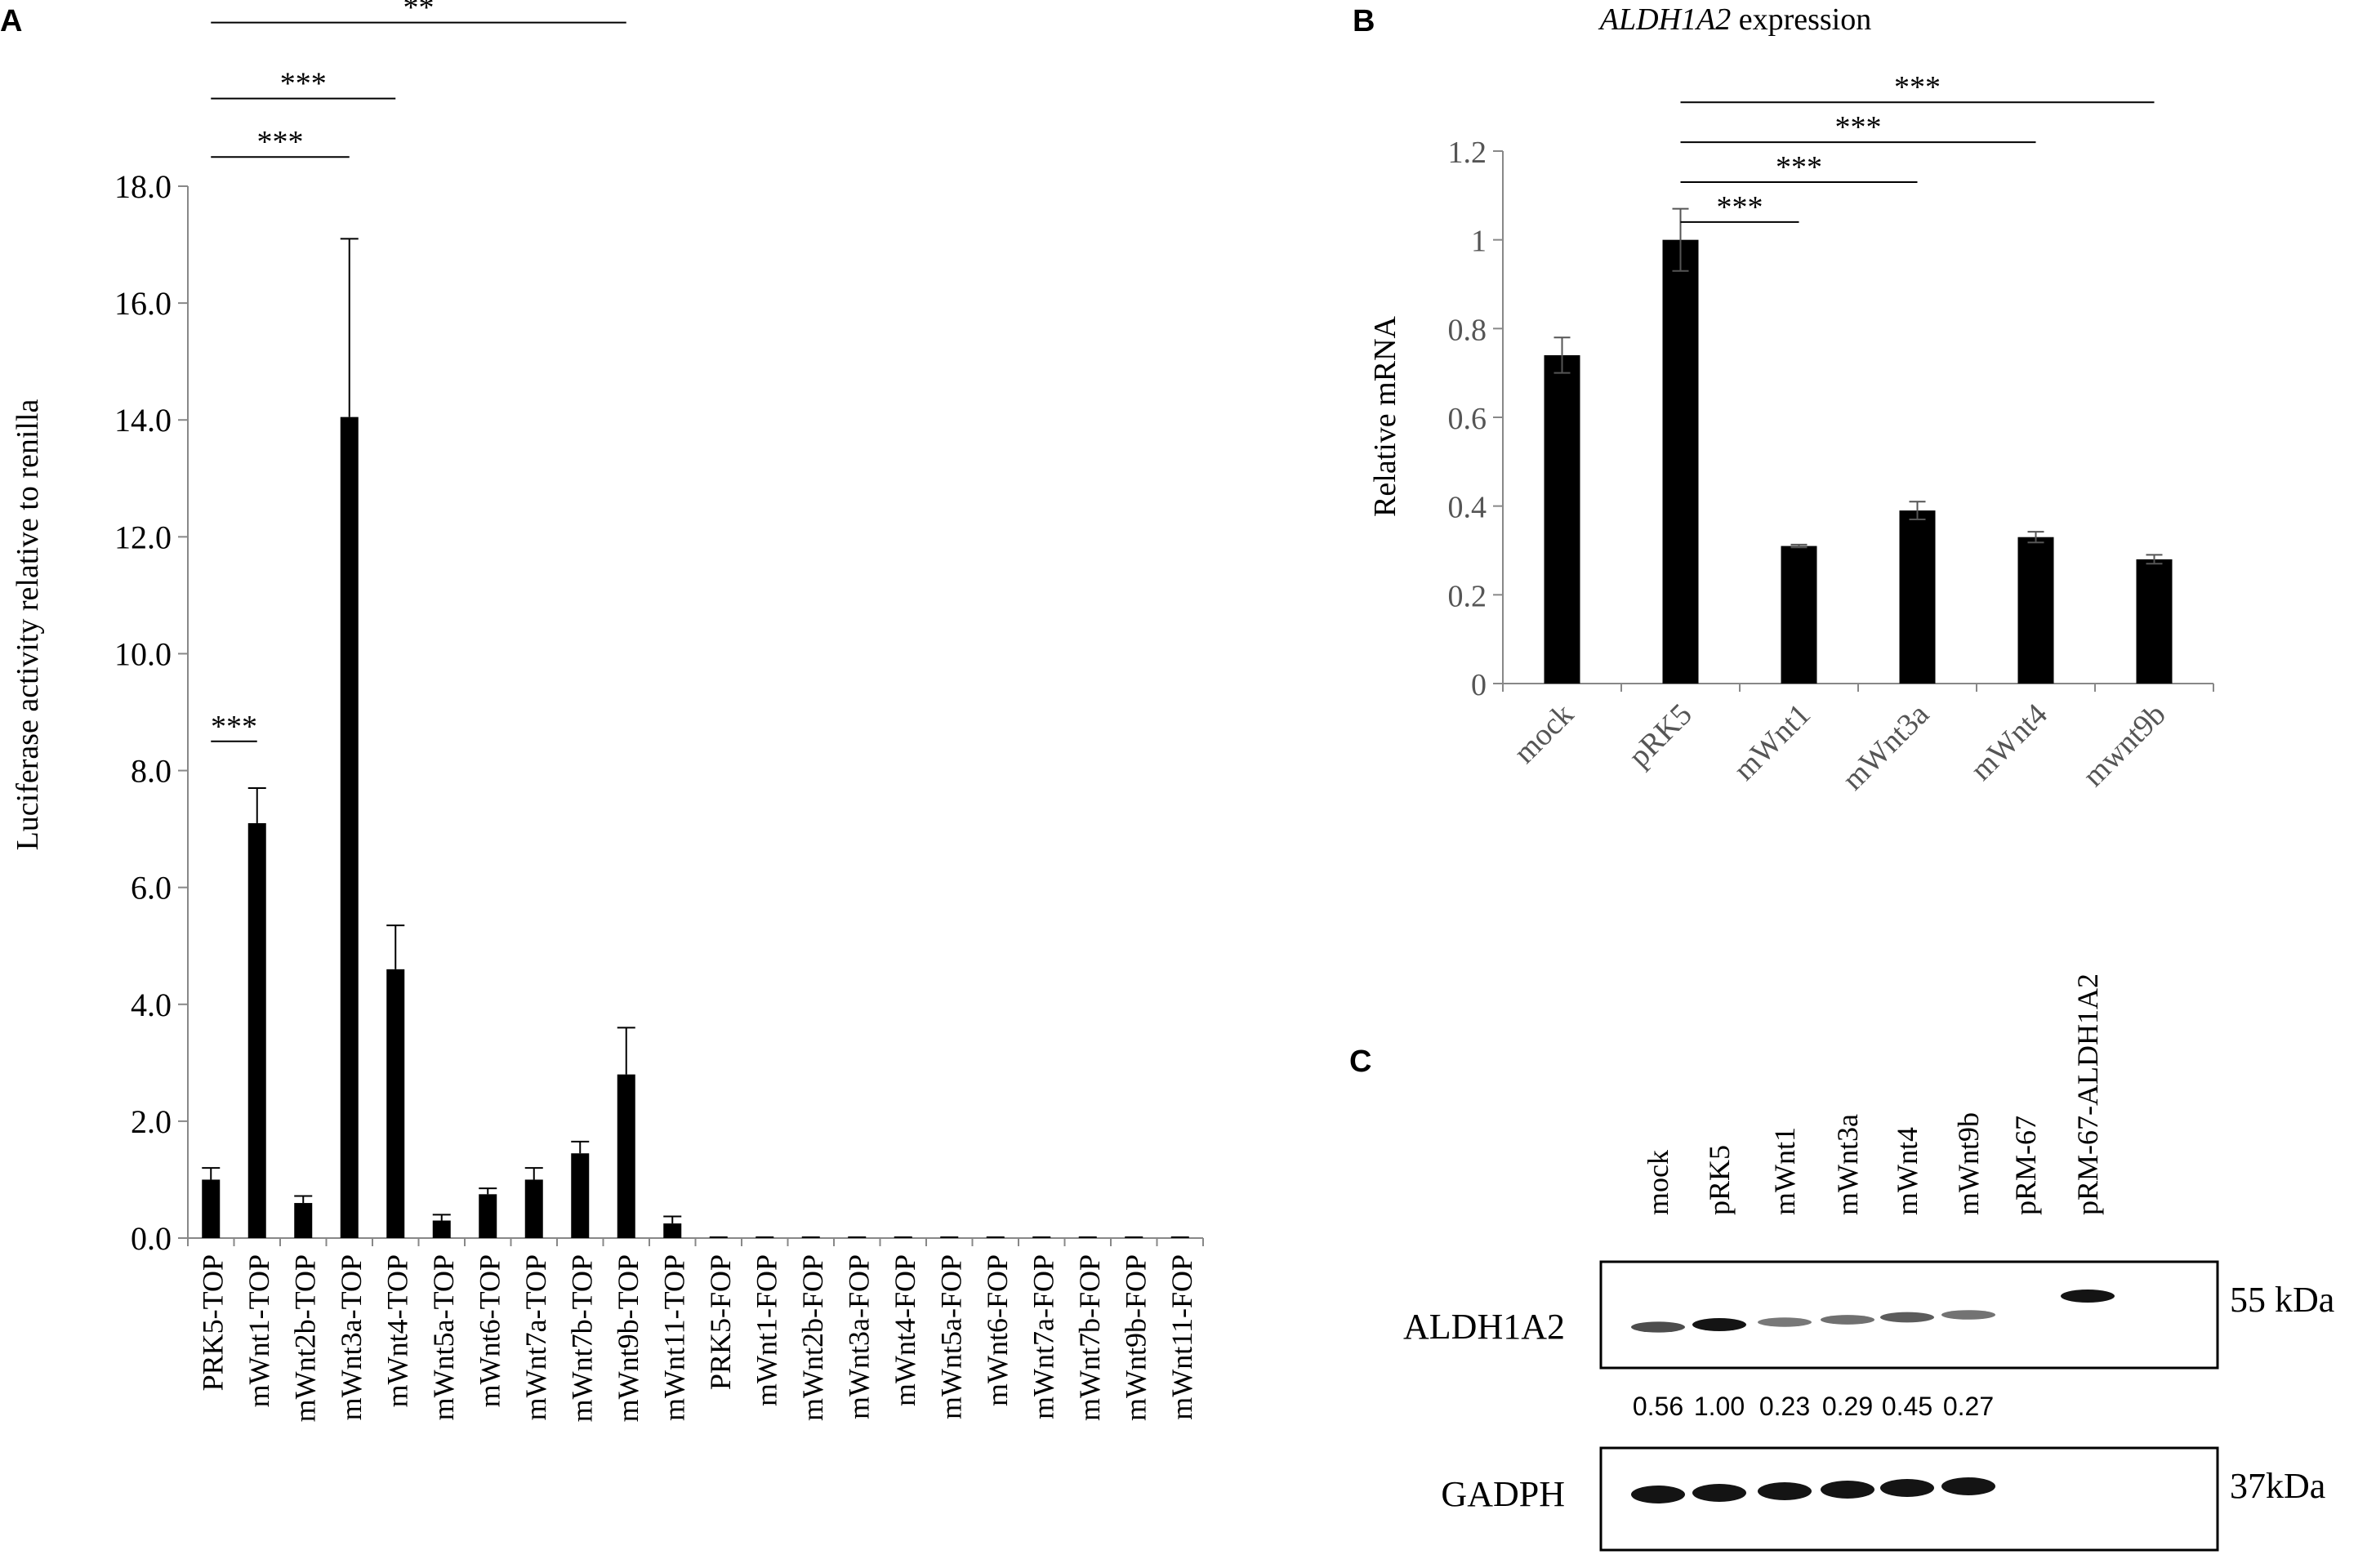 This screenshot has width=2367, height=1568. Describe the element at coordinates (905, 1330) in the screenshot. I see `x-category-label: mWnt4-FOP` at that location.